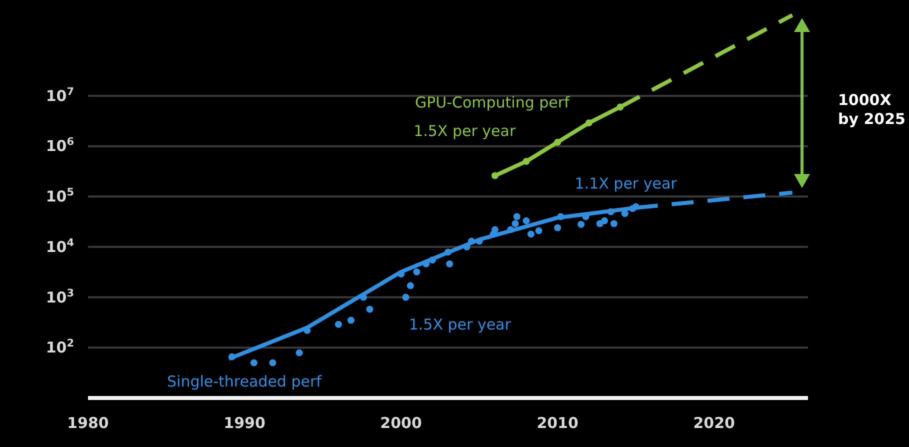  Describe the element at coordinates (872, 109) in the screenshot. I see `text: 1000X by 2025` at that location.